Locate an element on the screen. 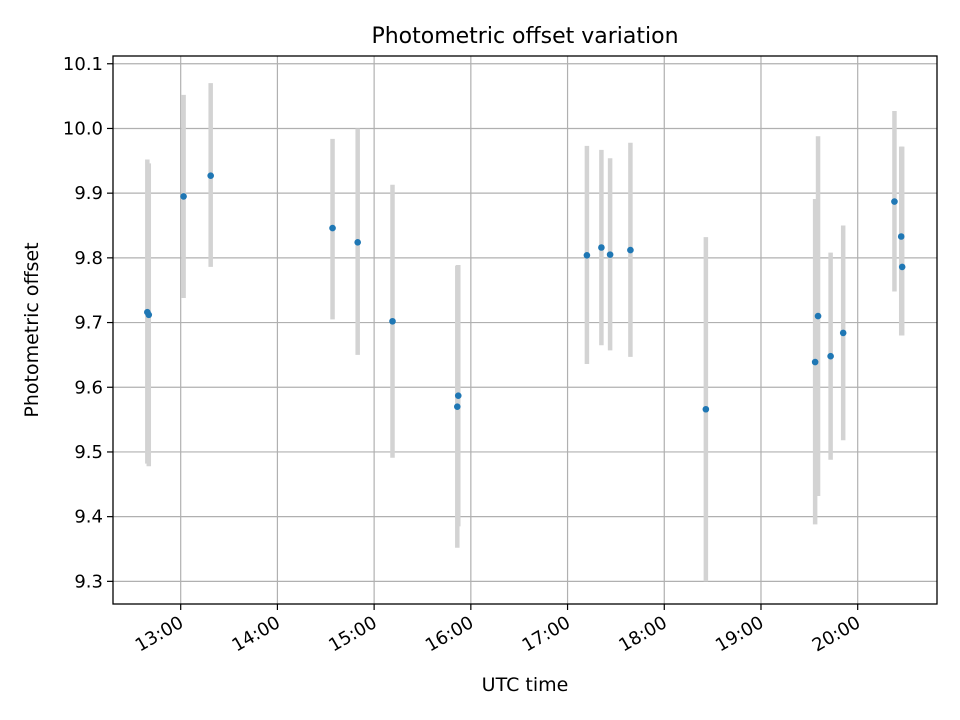 This screenshot has height=720, width=960. chart-title: Photometric offset variation is located at coordinates (524, 36).